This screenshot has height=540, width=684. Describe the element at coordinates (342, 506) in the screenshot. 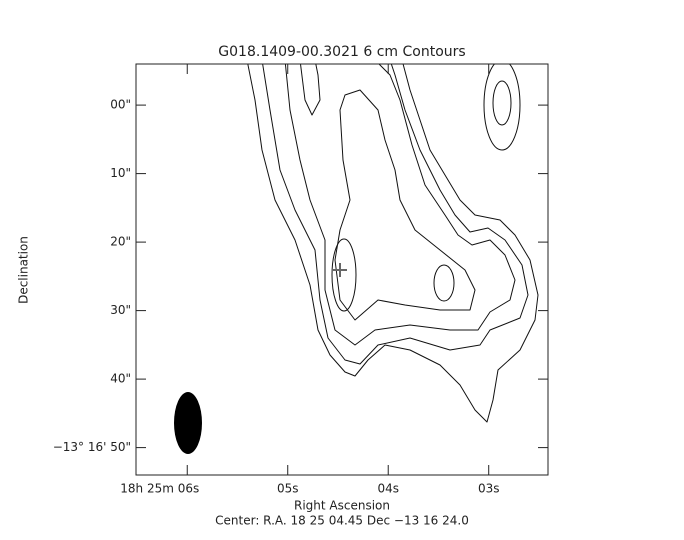

I see `x-axis-label: Right Ascension` at that location.